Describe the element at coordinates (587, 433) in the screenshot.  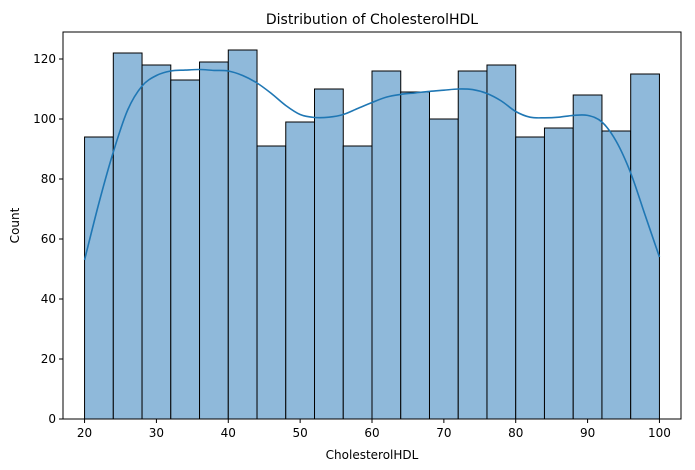
I see `x-tick-label: 90` at that location.